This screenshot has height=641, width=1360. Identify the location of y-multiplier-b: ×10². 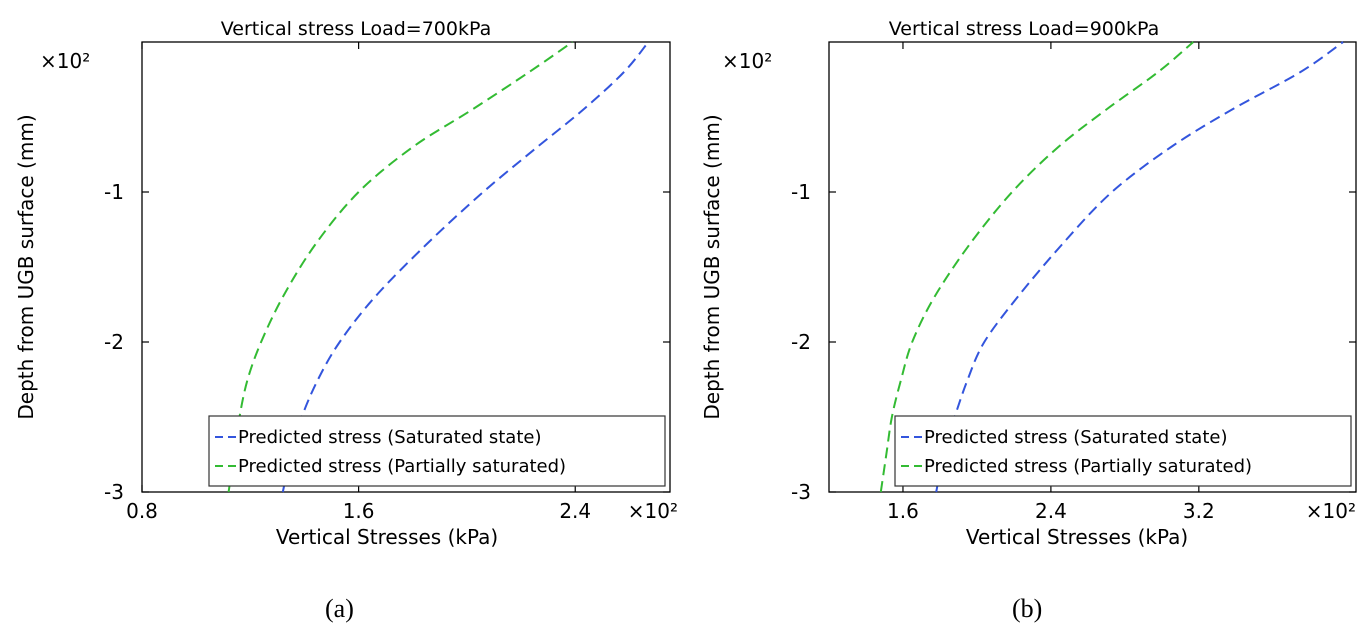
(747, 61).